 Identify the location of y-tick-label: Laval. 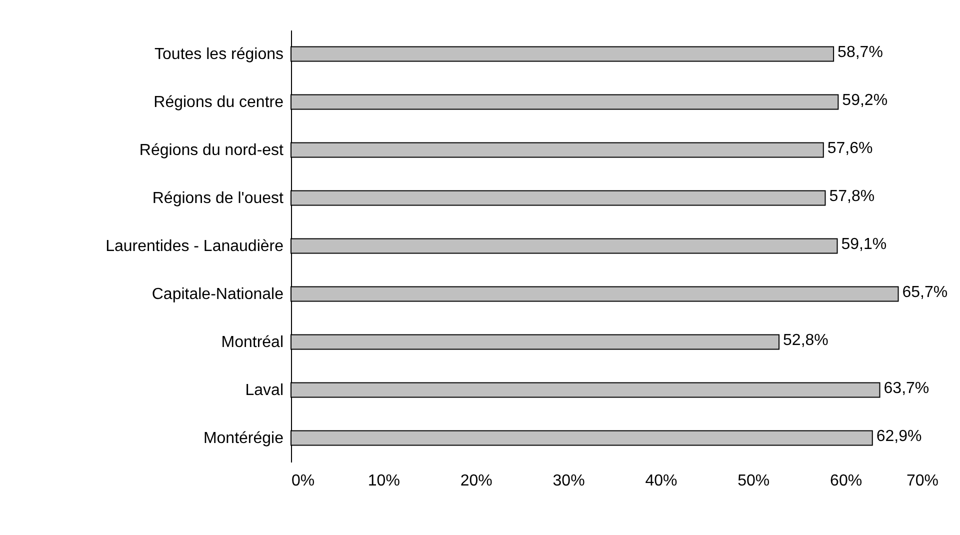
(264, 390).